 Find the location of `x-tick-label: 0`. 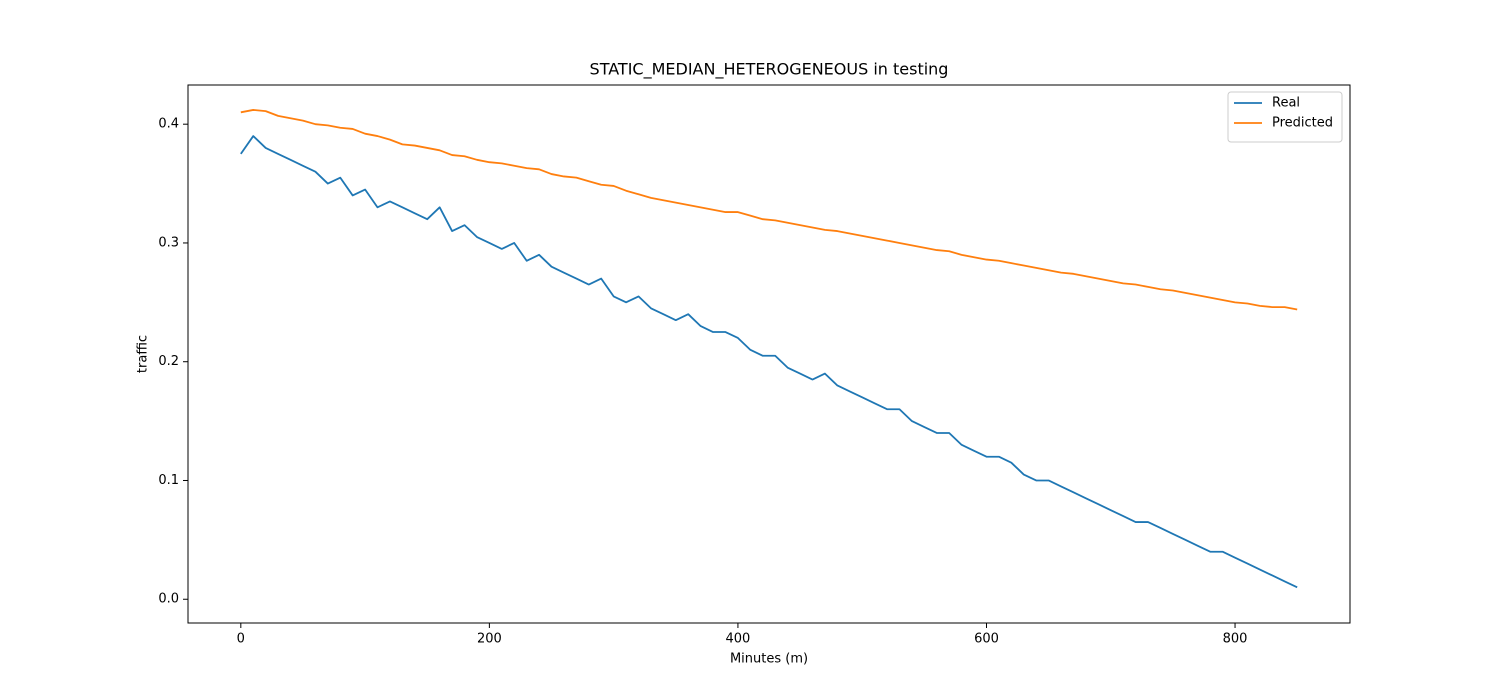

x-tick-label: 0 is located at coordinates (241, 639).